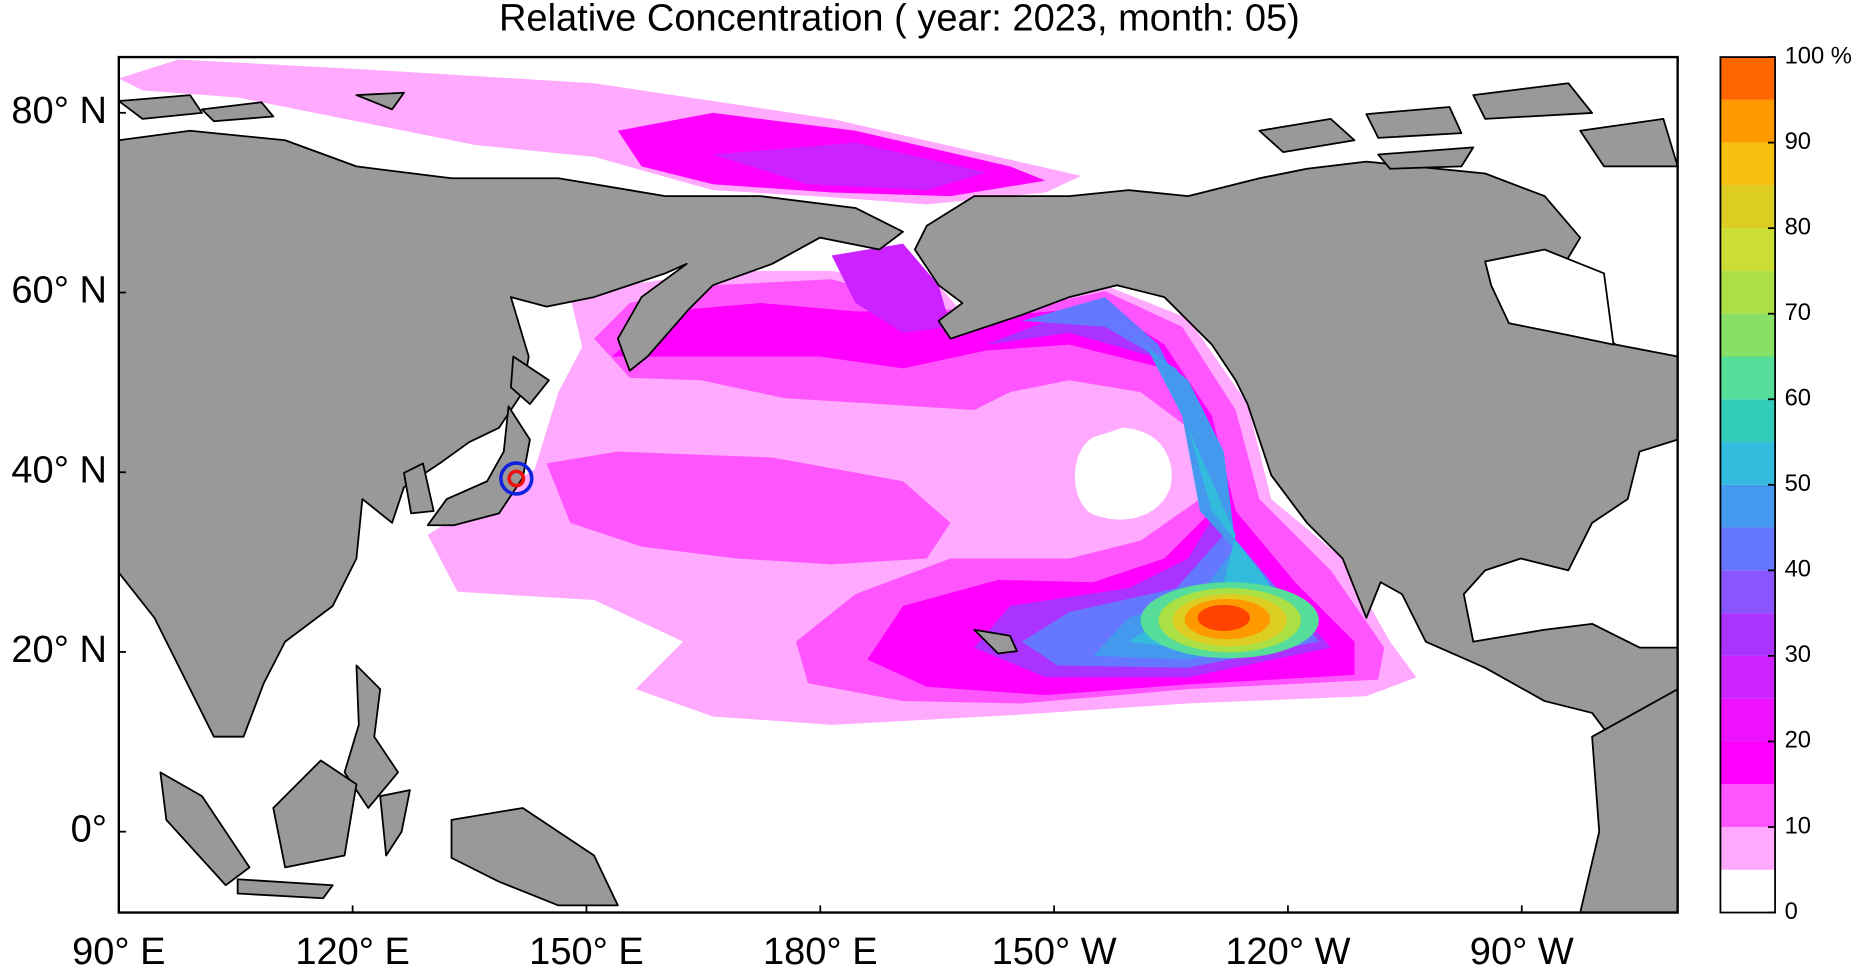 The height and width of the screenshot is (972, 1863). I want to click on source-inner-ring, so click(516, 478).